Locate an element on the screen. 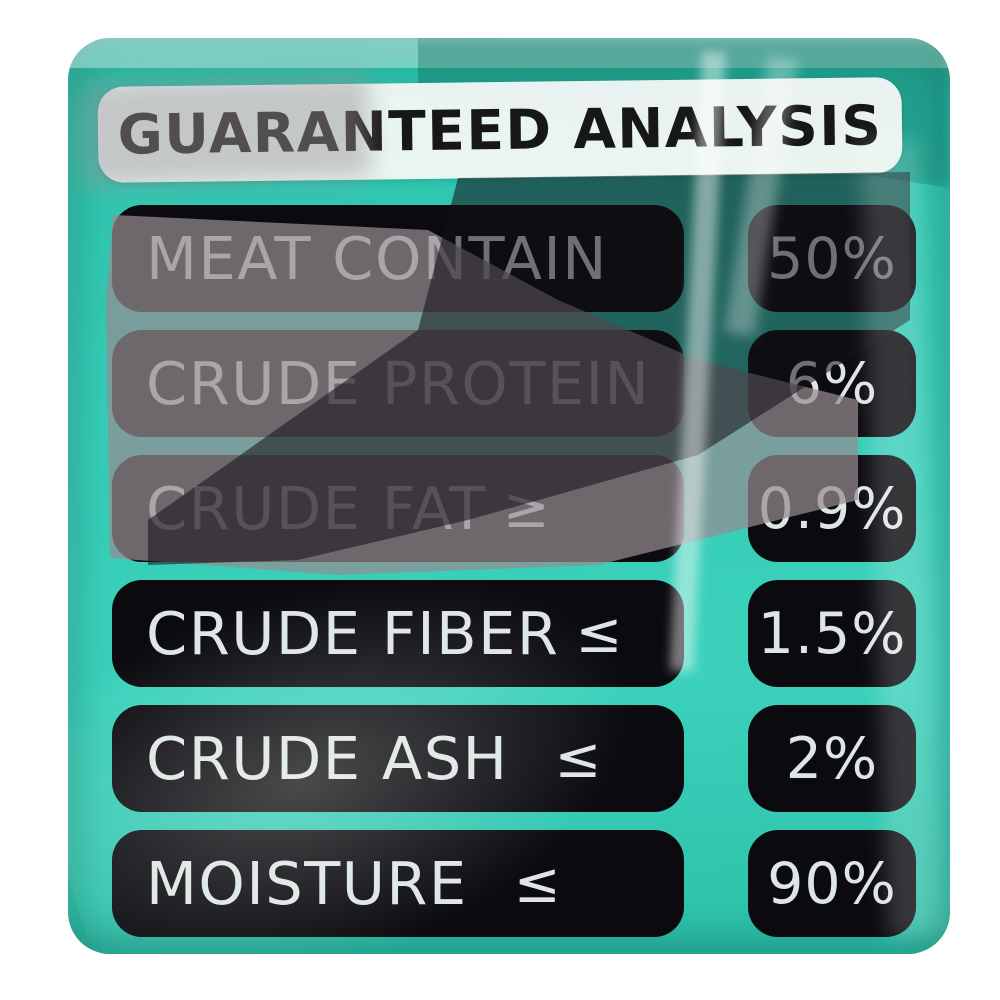  nutrient-pill: CRUDE FAT ≥ is located at coordinates (398, 508).